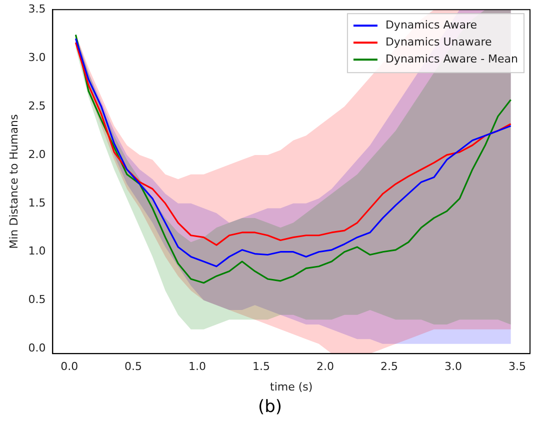 The width and height of the screenshot is (540, 425). Describe the element at coordinates (37, 9) in the screenshot. I see `y-tick-label: 3.5` at that location.